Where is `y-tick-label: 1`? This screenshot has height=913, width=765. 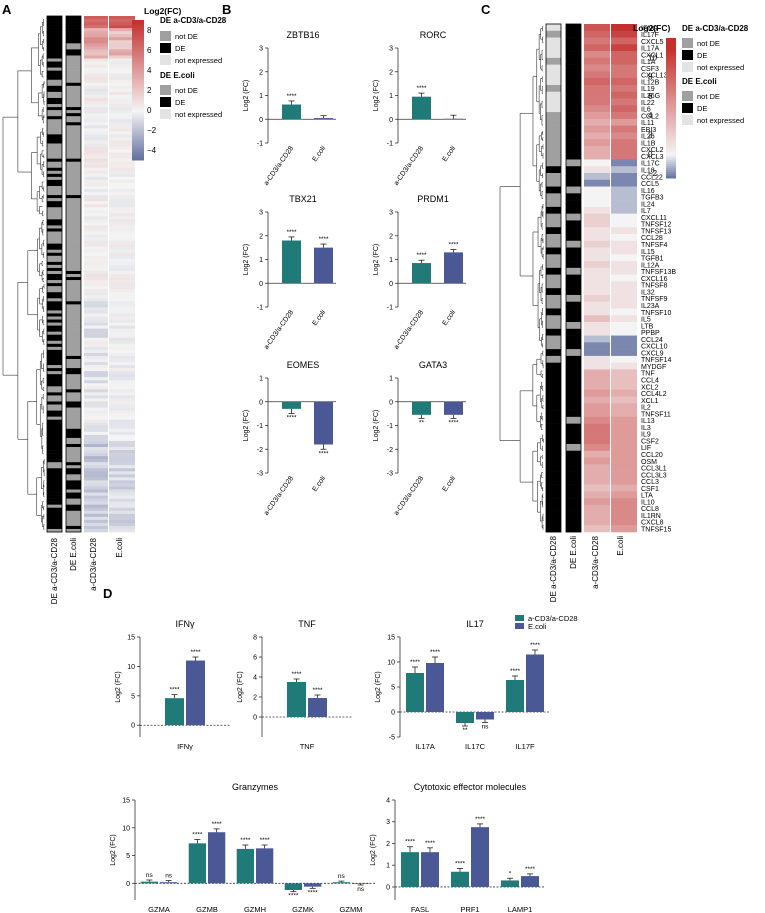
y-tick-label: 1 is located at coordinates (261, 260).